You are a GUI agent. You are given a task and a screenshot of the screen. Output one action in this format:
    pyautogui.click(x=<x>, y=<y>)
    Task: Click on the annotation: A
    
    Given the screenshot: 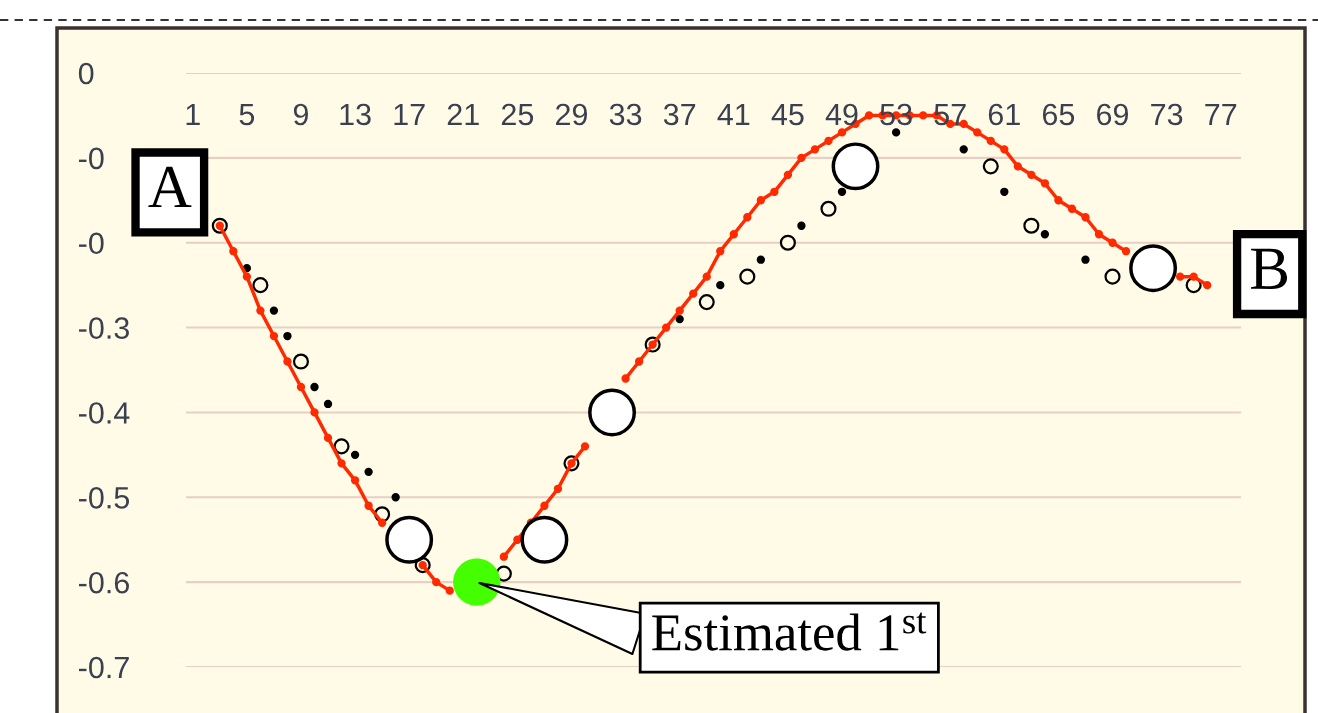 What is the action you would take?
    pyautogui.click(x=170, y=187)
    